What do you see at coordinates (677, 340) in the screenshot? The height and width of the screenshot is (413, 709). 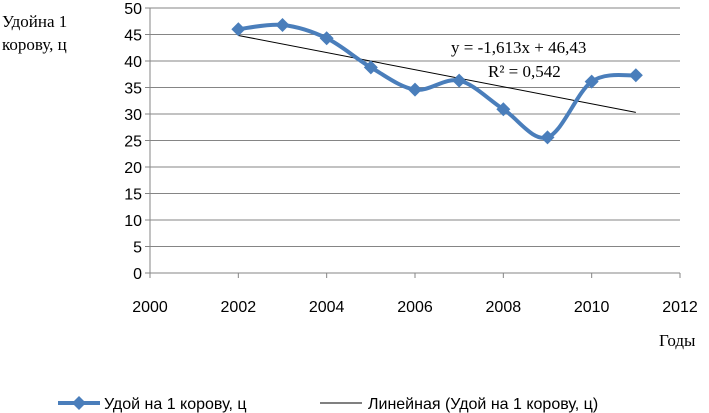 I see `x-axis-label: Годы` at bounding box center [677, 340].